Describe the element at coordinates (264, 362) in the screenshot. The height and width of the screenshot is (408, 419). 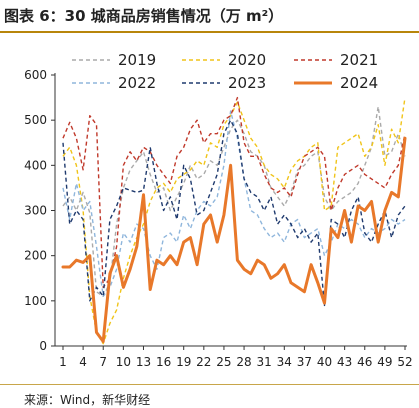
I see `x-tick-label: 31` at that location.